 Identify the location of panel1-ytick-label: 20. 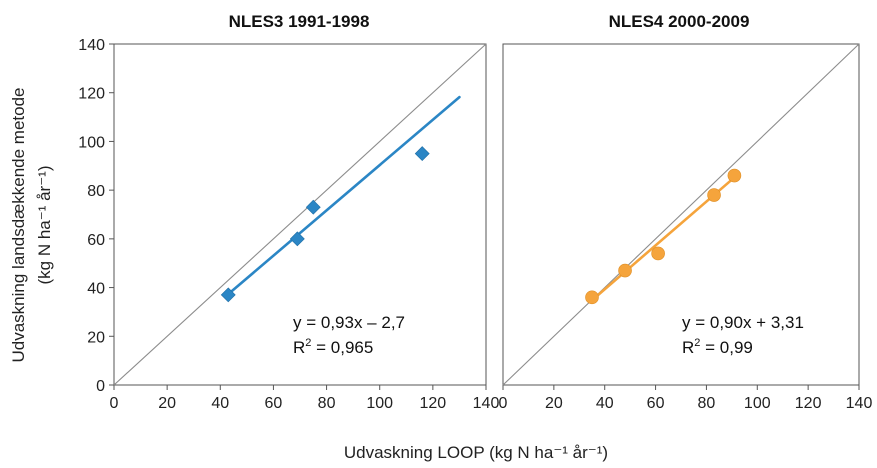
(96, 337).